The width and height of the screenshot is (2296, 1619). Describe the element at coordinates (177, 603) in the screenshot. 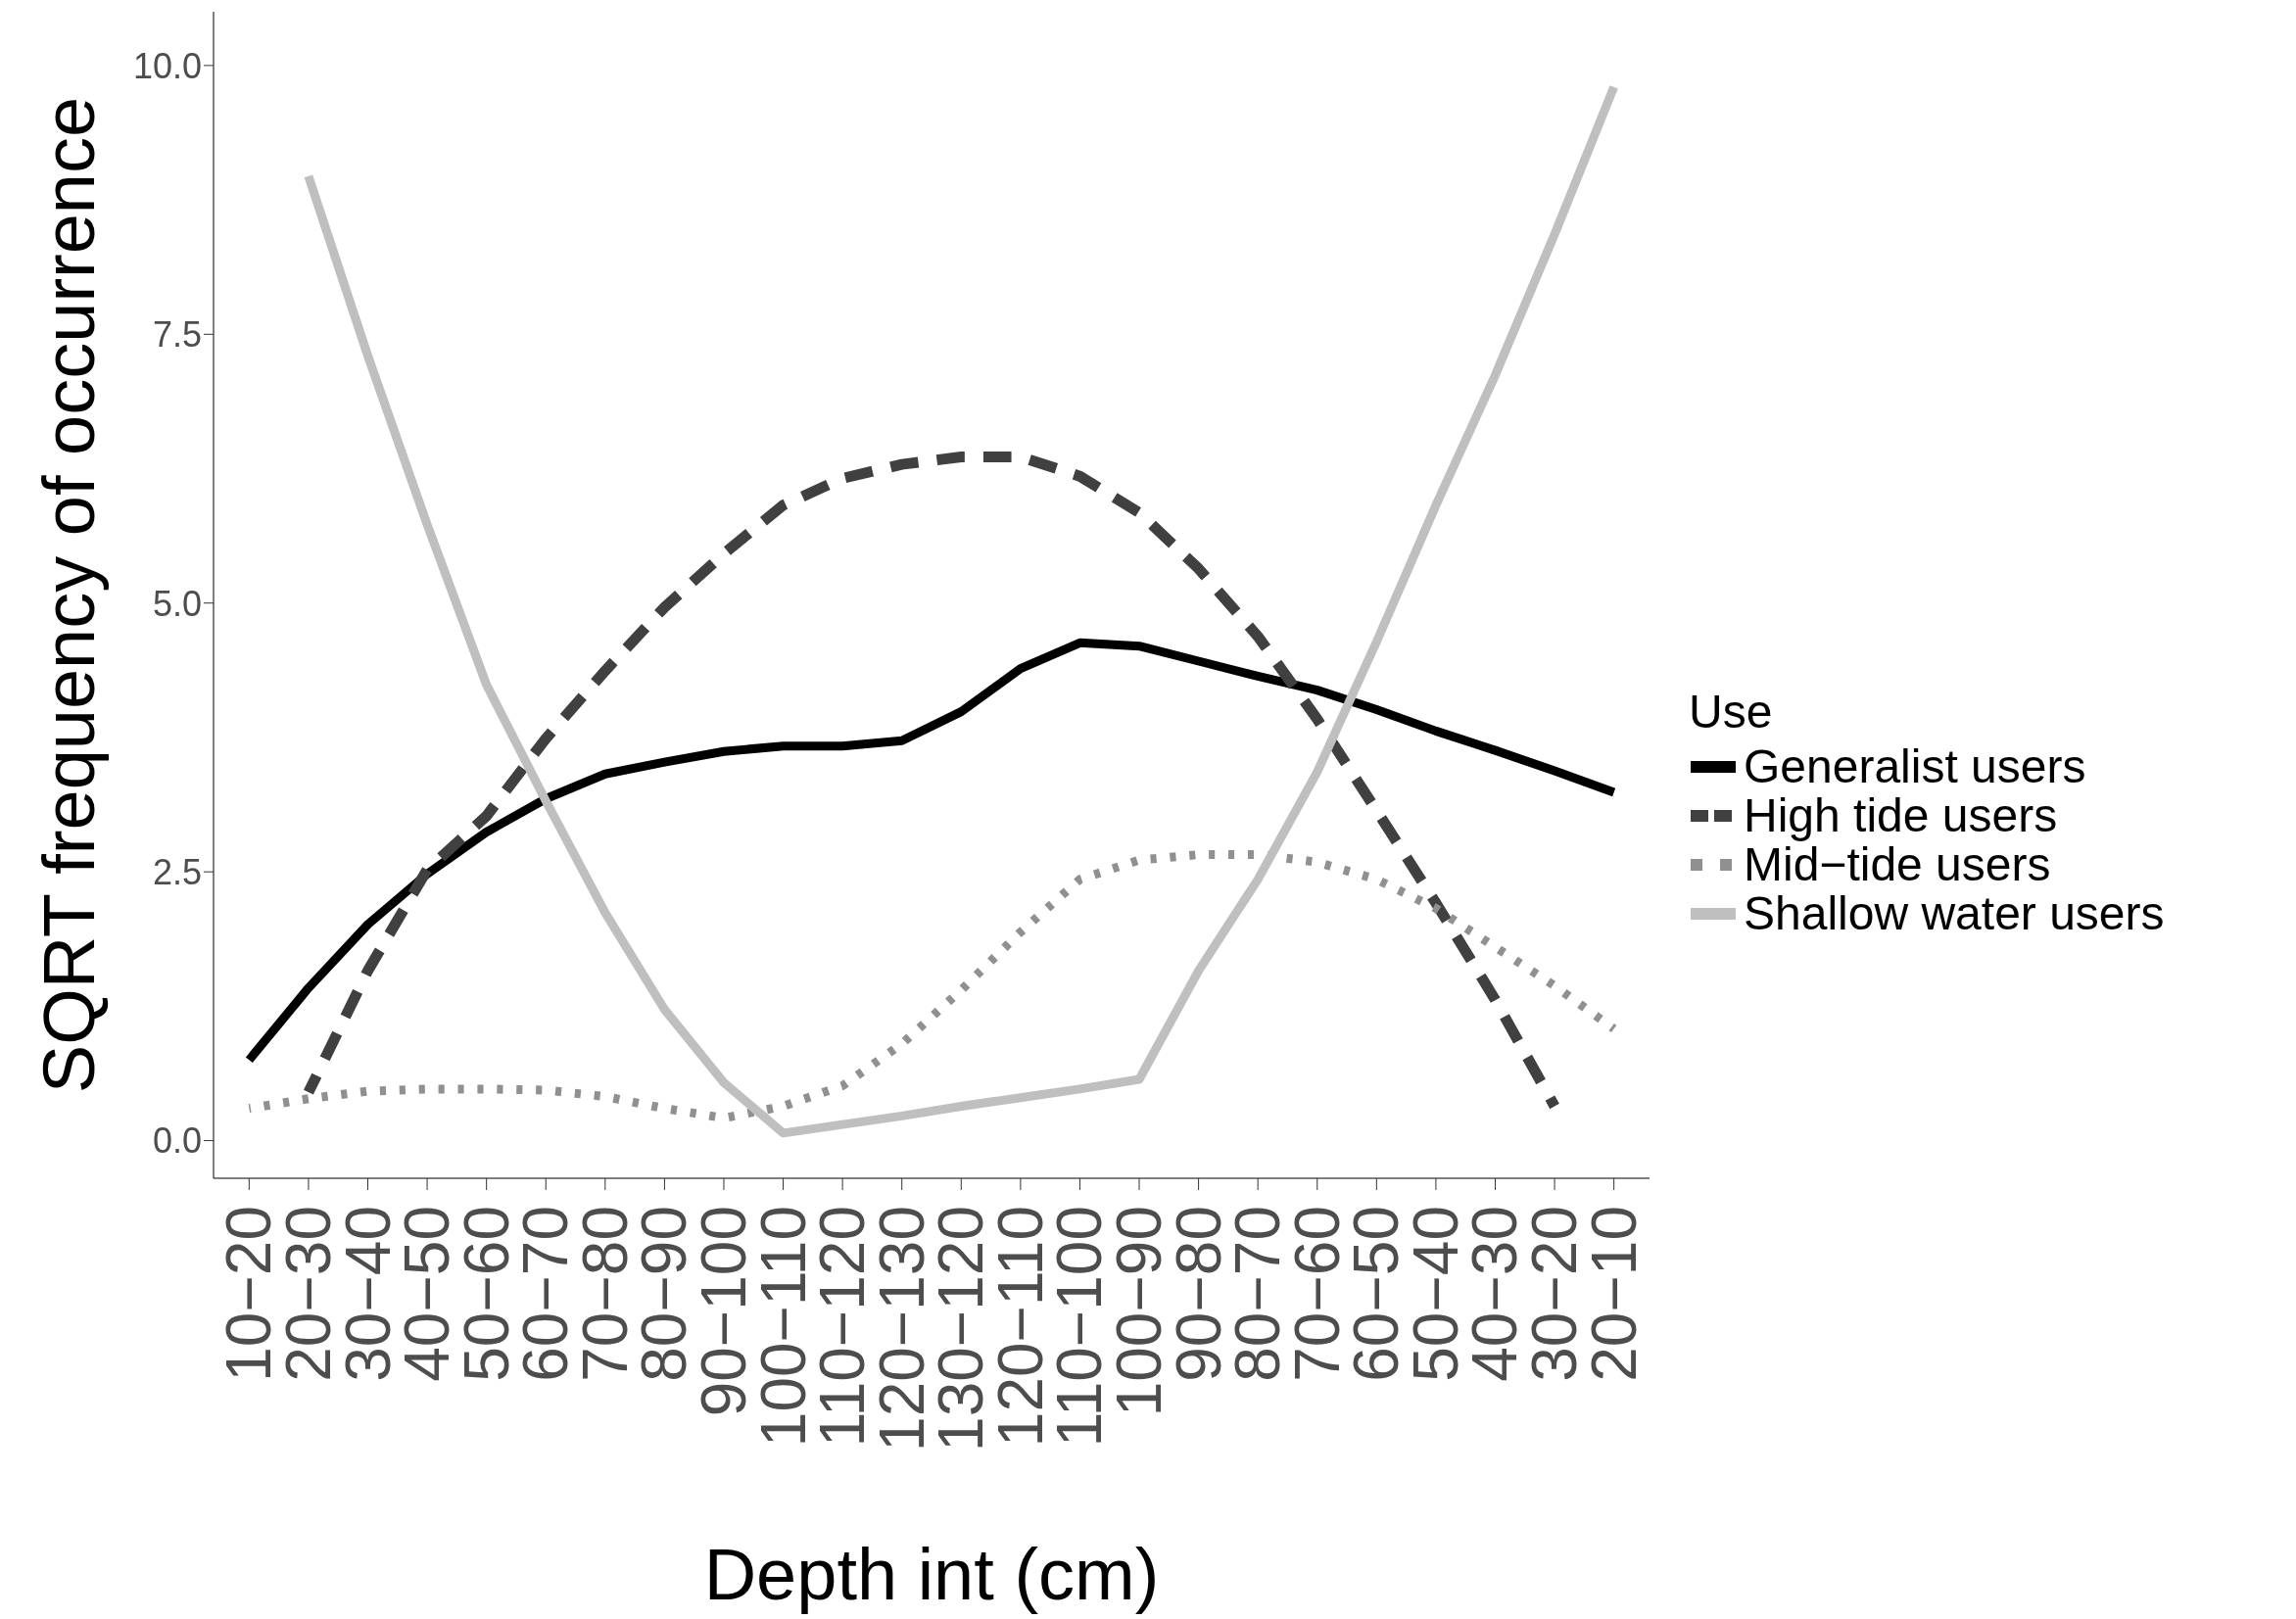

I see `y-tick-label: 5.0` at that location.